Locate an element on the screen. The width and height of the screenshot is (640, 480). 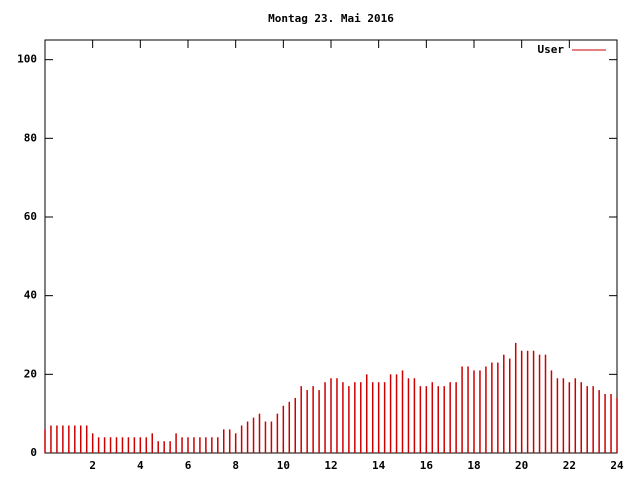
x-tick-label: 10 is located at coordinates (283, 465).